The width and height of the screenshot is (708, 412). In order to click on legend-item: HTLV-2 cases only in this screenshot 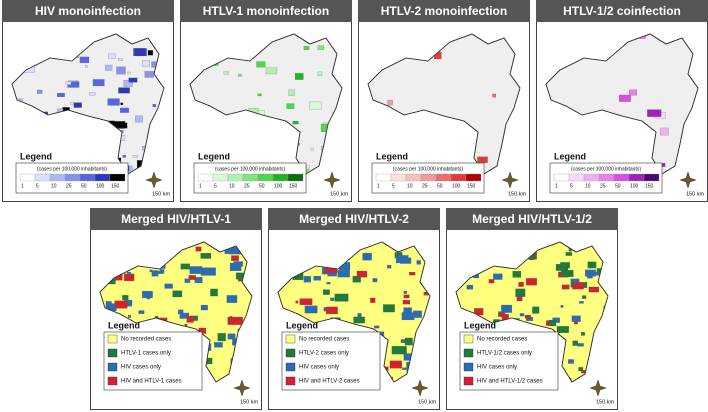, I will do `click(324, 354)`.